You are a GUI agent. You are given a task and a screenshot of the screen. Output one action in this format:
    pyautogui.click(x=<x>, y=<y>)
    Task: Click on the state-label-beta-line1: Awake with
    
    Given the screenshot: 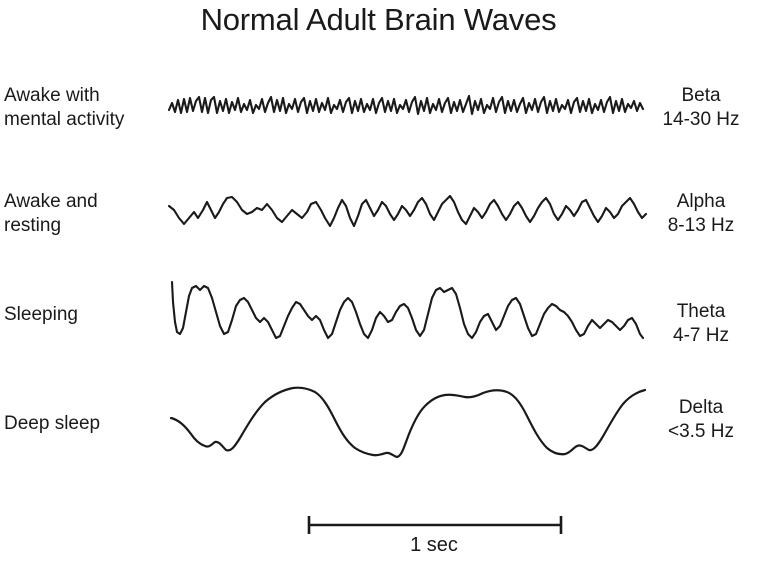 What is the action you would take?
    pyautogui.click(x=52, y=95)
    